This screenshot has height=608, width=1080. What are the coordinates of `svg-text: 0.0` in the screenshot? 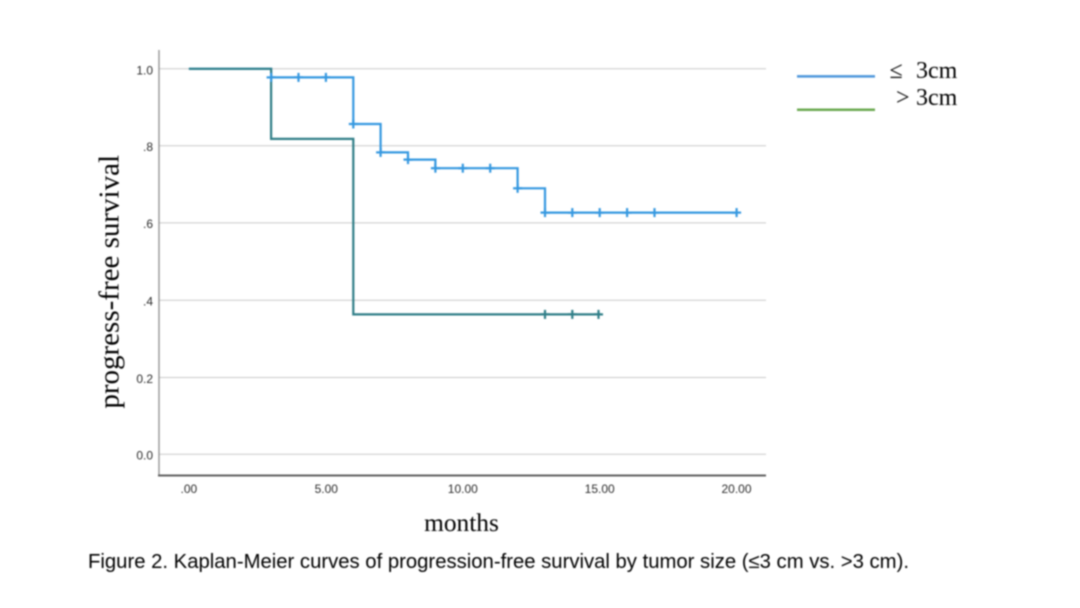 It's located at (144, 456).